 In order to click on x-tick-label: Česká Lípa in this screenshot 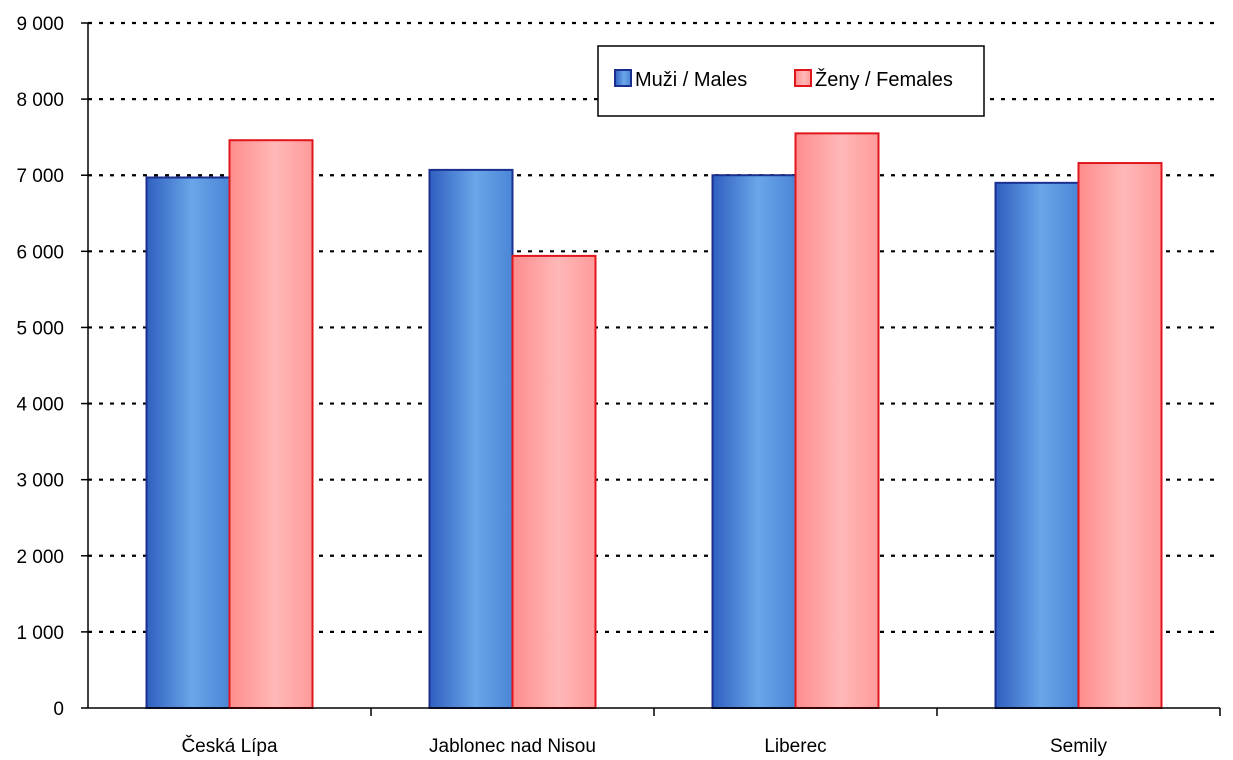, I will do `click(229, 746)`.